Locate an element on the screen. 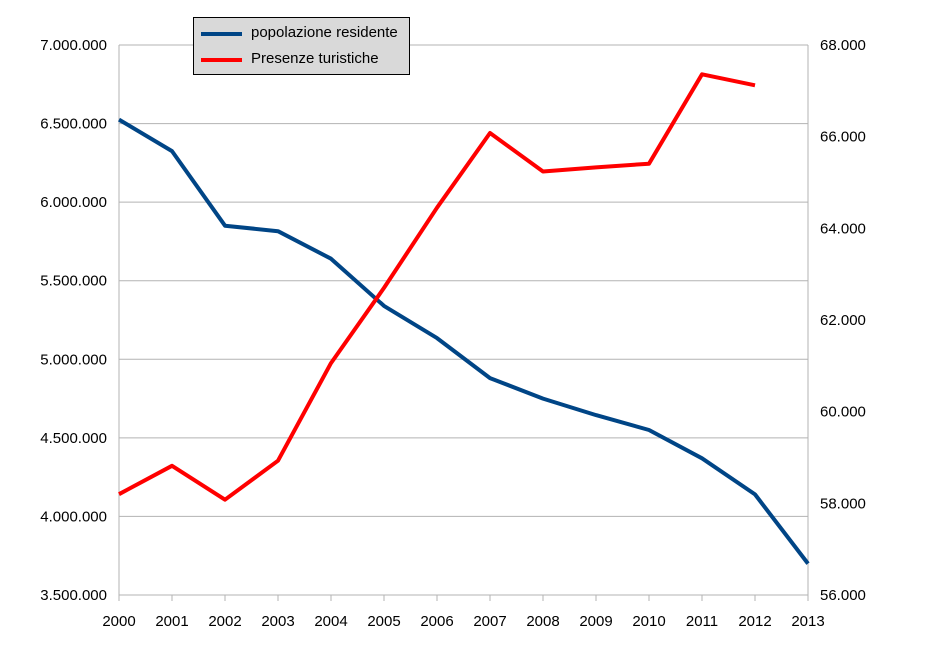  right-tick-label: 68.000 is located at coordinates (843, 45).